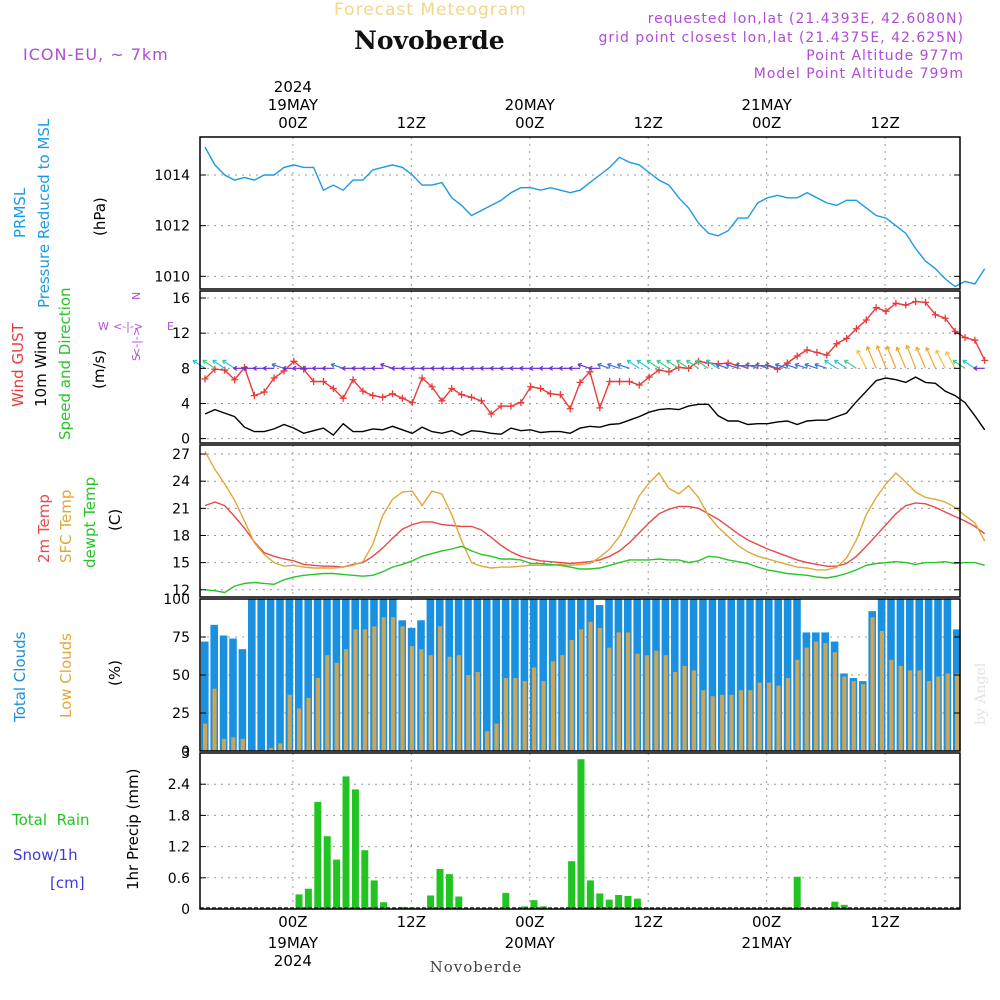 The image size is (1000, 1000). Describe the element at coordinates (530, 943) in the screenshot. I see `date-label-bottom: 20MAY` at that location.